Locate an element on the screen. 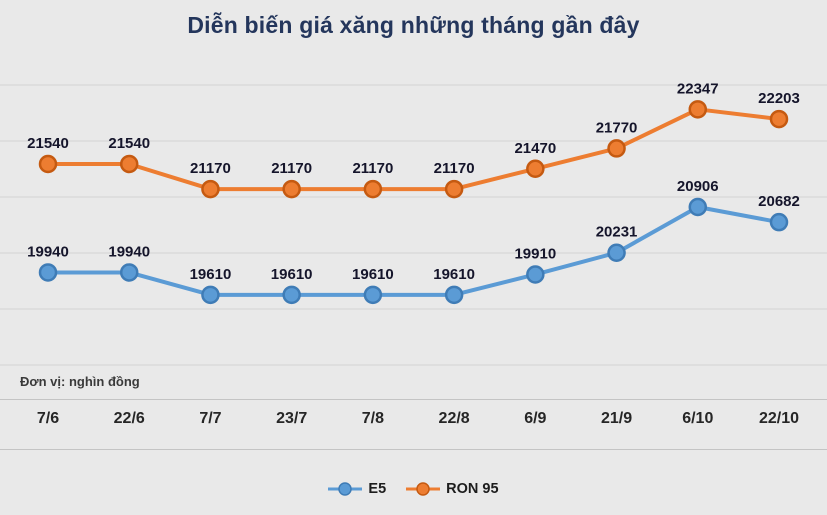 This screenshot has height=515, width=827. data-label: 21470 is located at coordinates (535, 148).